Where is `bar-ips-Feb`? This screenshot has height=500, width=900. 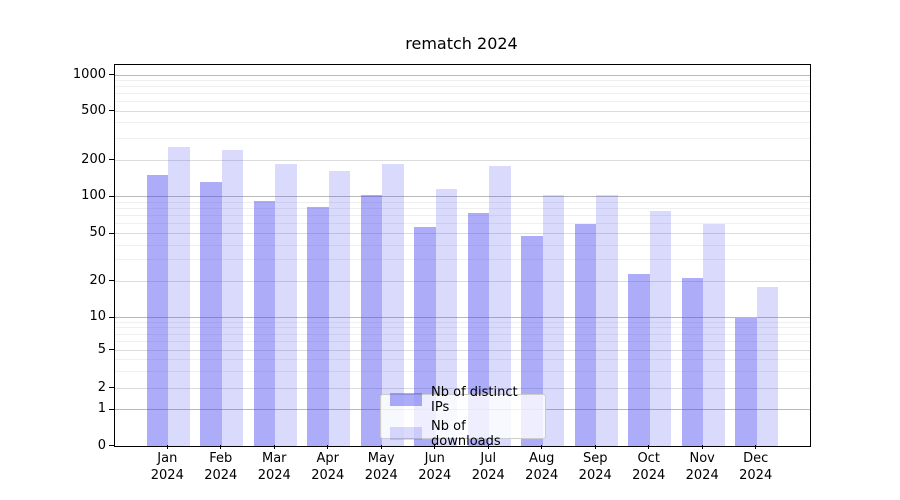 bar-ips-Feb is located at coordinates (211, 314).